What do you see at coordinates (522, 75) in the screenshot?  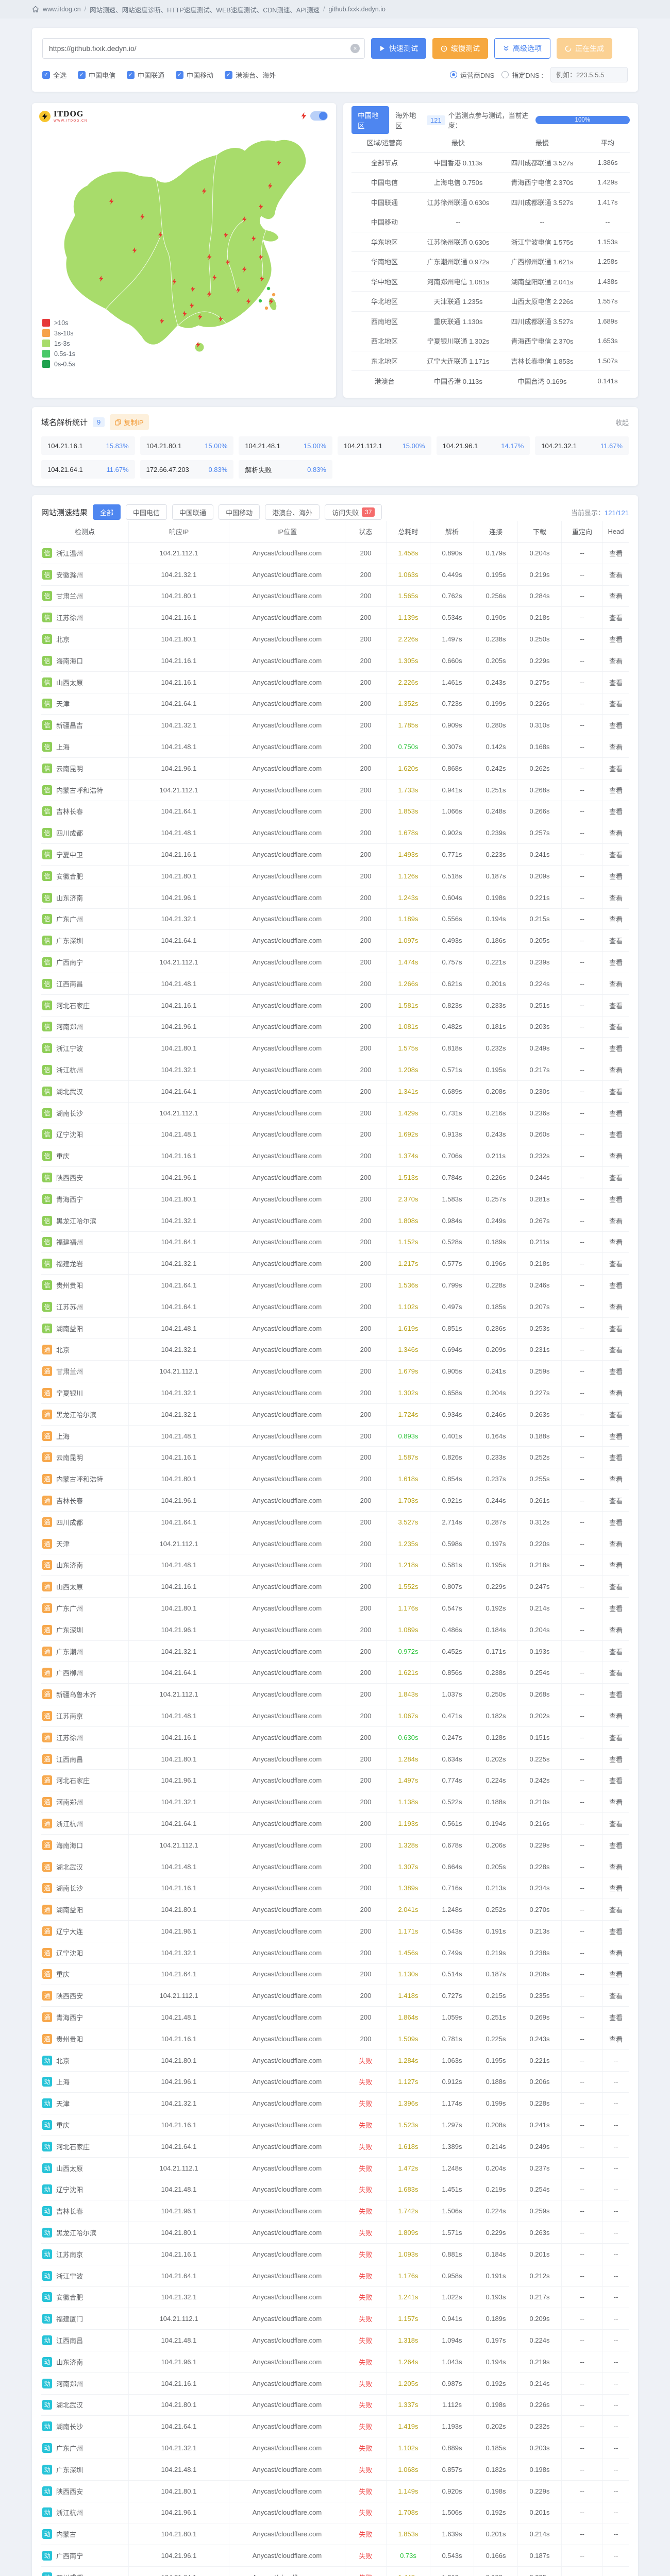 I see `custom-dns-radio: 指定DNS :` at bounding box center [522, 75].